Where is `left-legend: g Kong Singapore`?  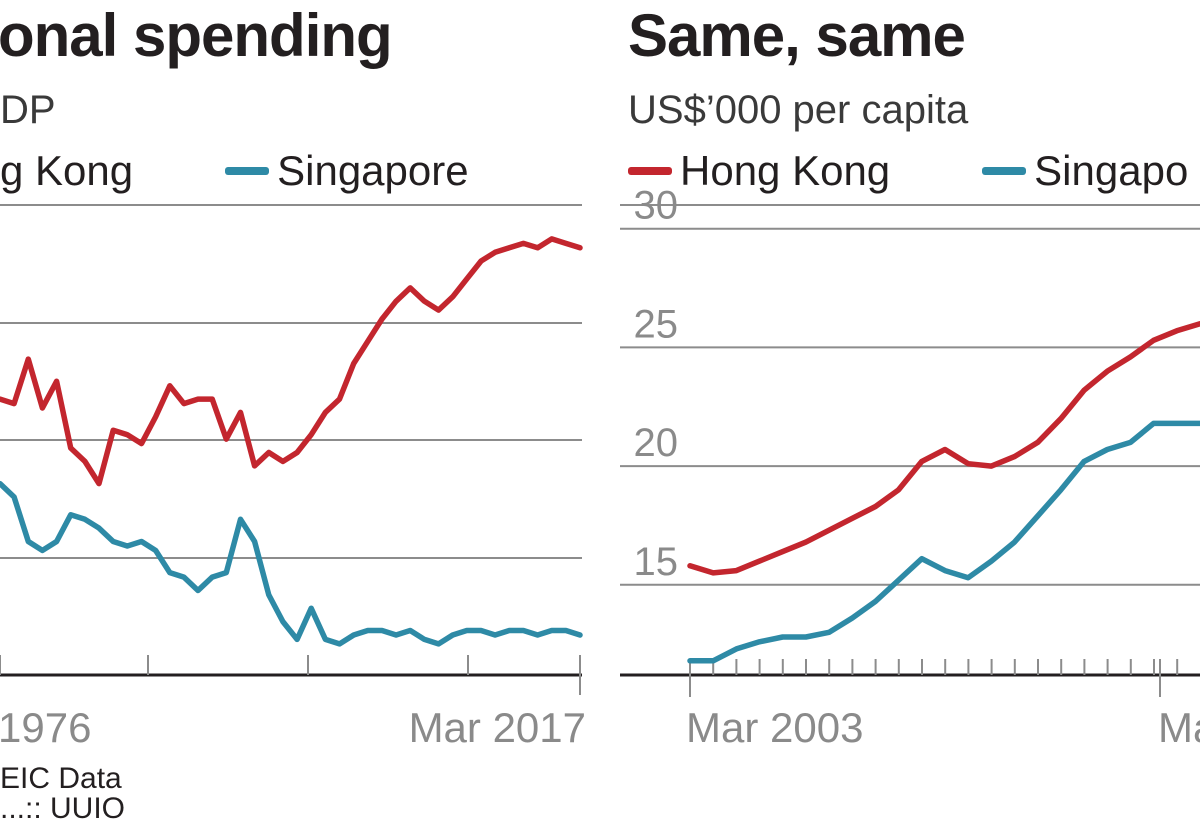
left-legend: g Kong Singapore is located at coordinates (234, 171).